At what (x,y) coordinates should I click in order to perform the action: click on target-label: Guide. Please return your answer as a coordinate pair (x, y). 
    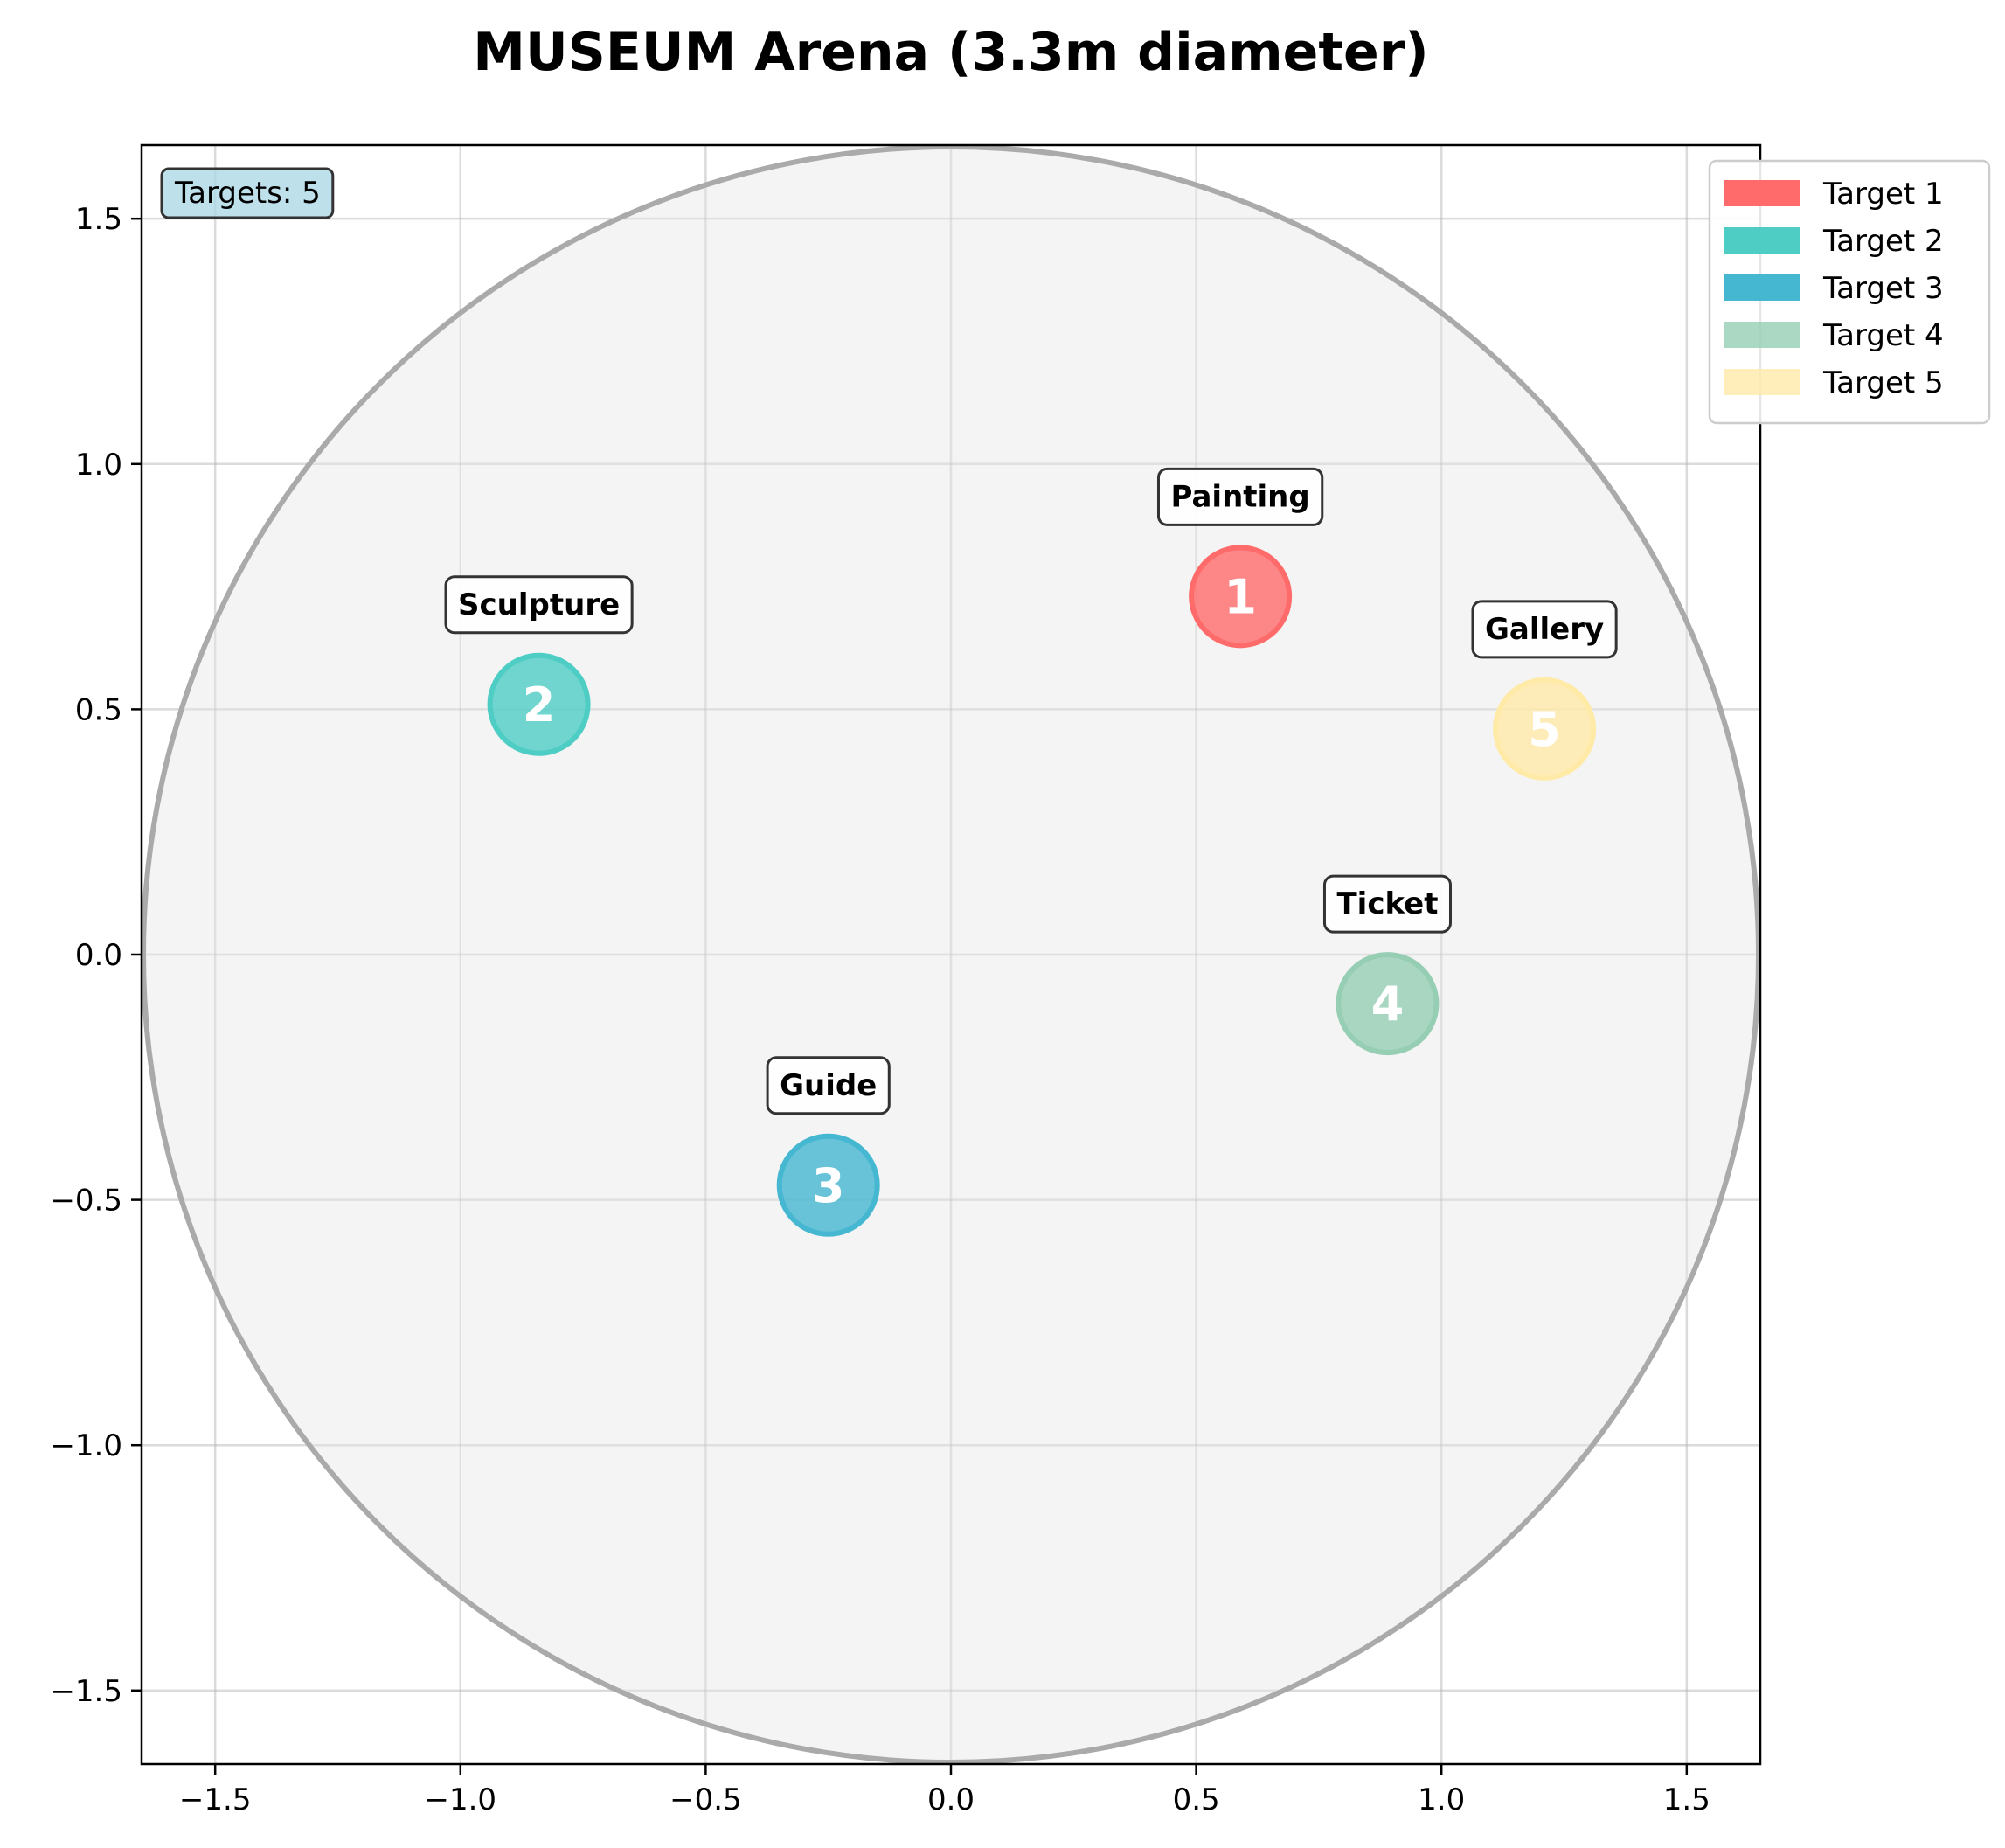
    Looking at the image, I should click on (828, 1086).